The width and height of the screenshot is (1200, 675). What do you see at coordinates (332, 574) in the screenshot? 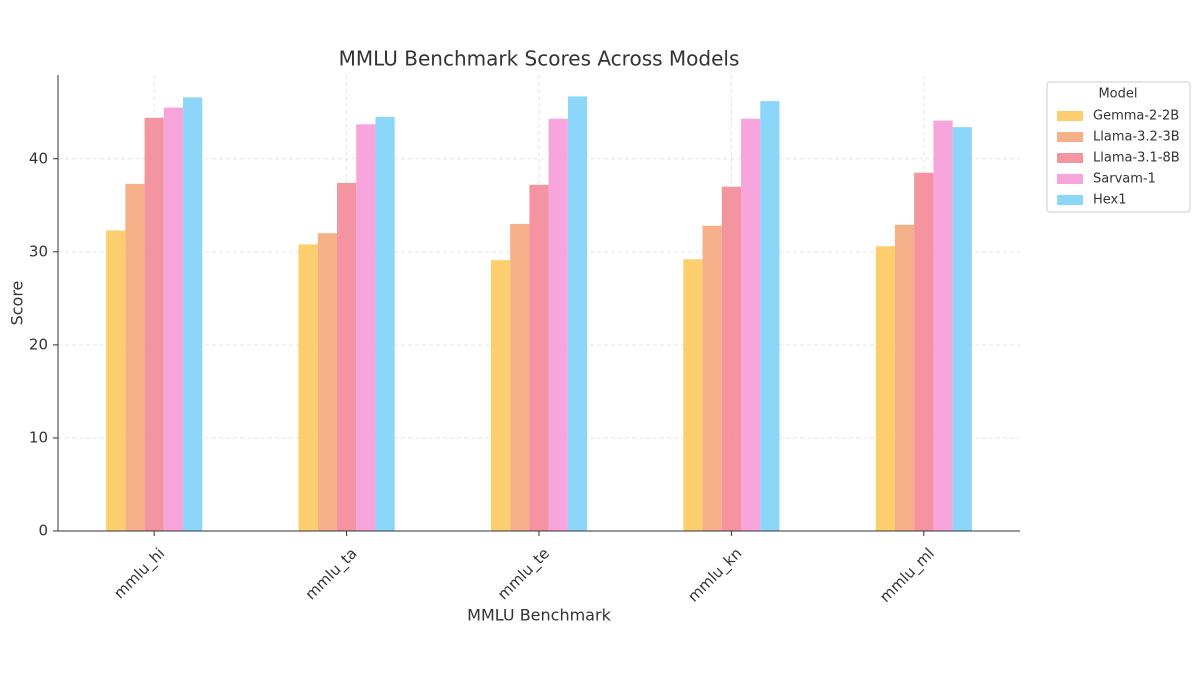
I see `x-tick-label: mmlu_ta` at bounding box center [332, 574].